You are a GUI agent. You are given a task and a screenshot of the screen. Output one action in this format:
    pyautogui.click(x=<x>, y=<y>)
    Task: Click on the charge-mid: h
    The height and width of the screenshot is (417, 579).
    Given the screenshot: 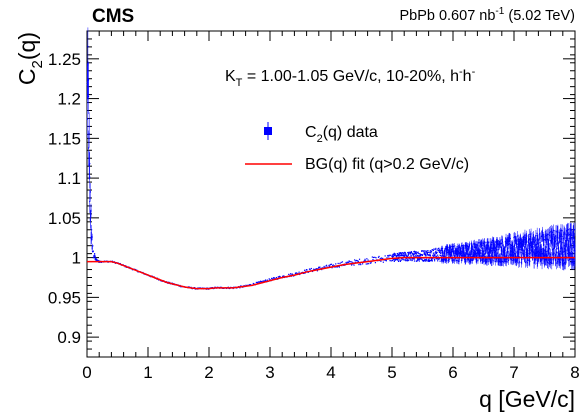 What is the action you would take?
    pyautogui.click(x=467, y=76)
    